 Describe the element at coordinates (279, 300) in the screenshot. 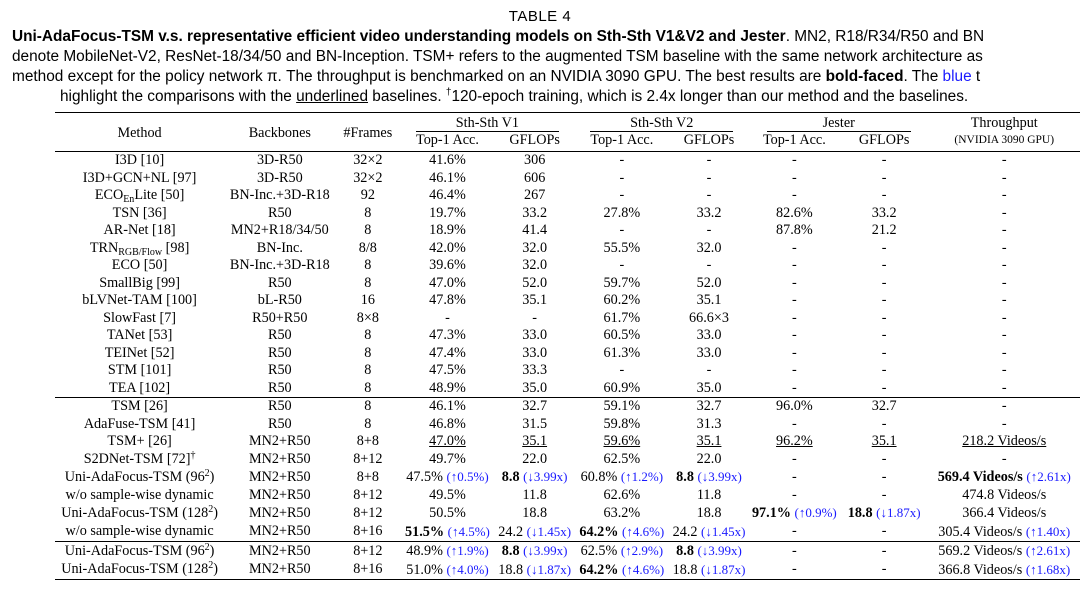

I see `cell-backbone: bL-R50` at that location.